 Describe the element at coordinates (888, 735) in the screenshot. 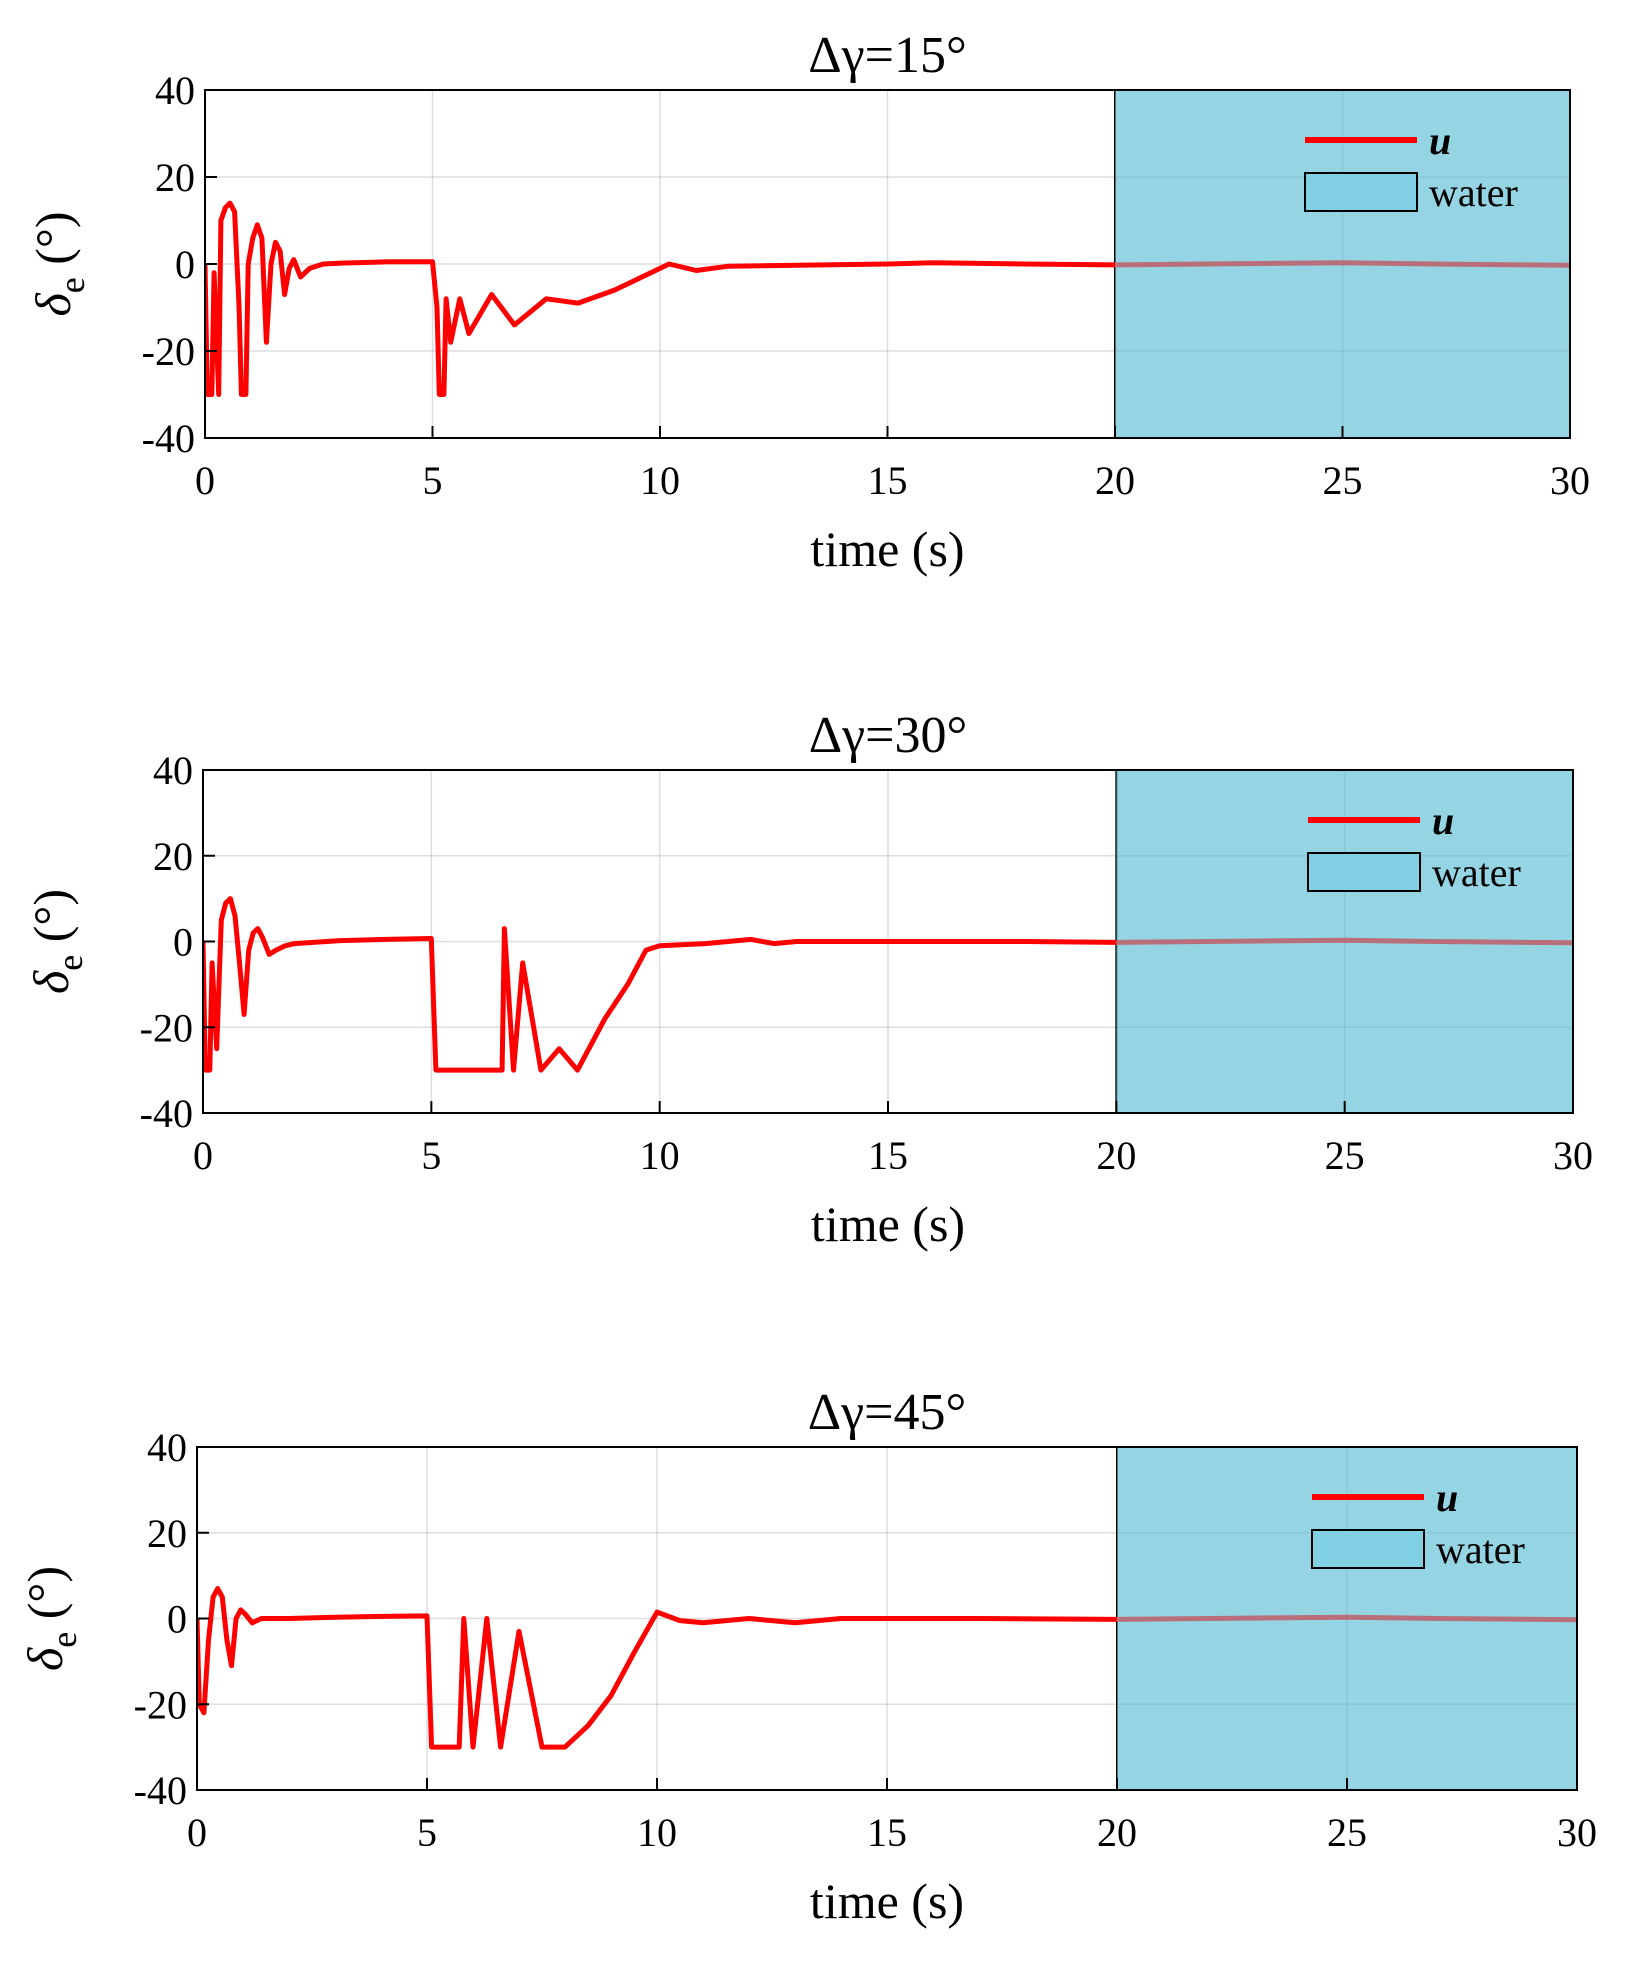

I see `chart-title: Δγ=30°` at that location.